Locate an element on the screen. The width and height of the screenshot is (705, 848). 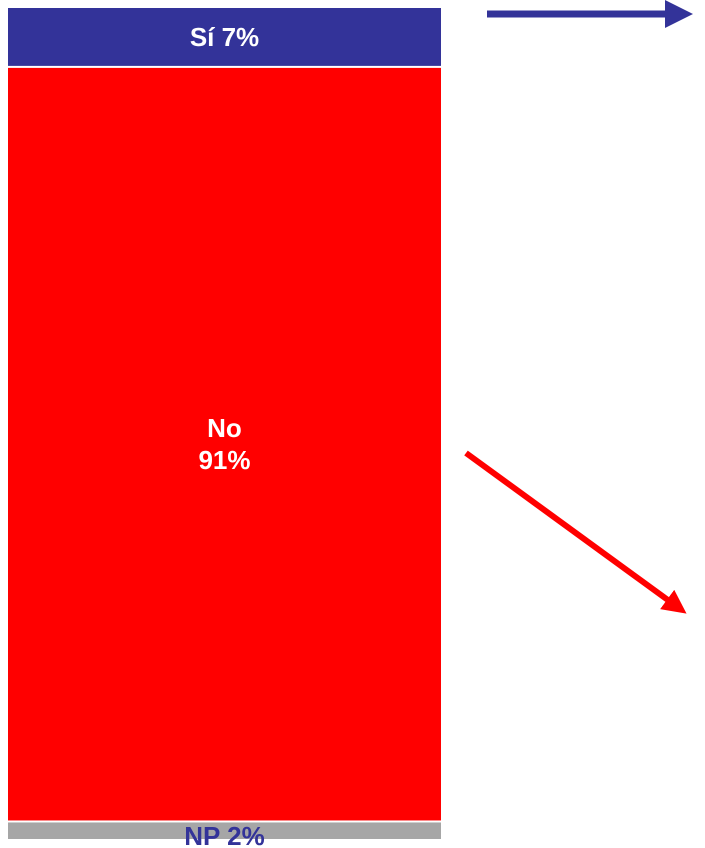
bar-segment-np is located at coordinates (224, 830).